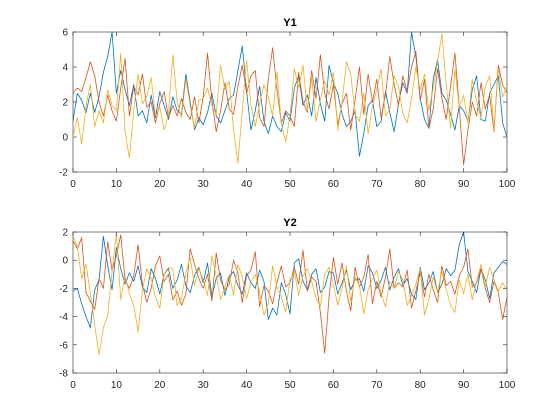  What do you see at coordinates (289, 223) in the screenshot?
I see `chart-title: Y2` at bounding box center [289, 223].